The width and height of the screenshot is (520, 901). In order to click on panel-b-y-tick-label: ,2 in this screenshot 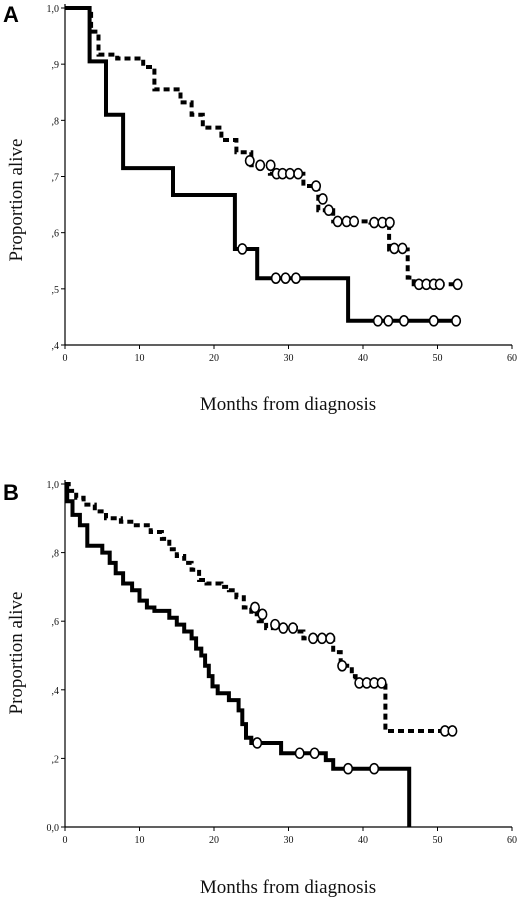, I will do `click(56, 759)`.